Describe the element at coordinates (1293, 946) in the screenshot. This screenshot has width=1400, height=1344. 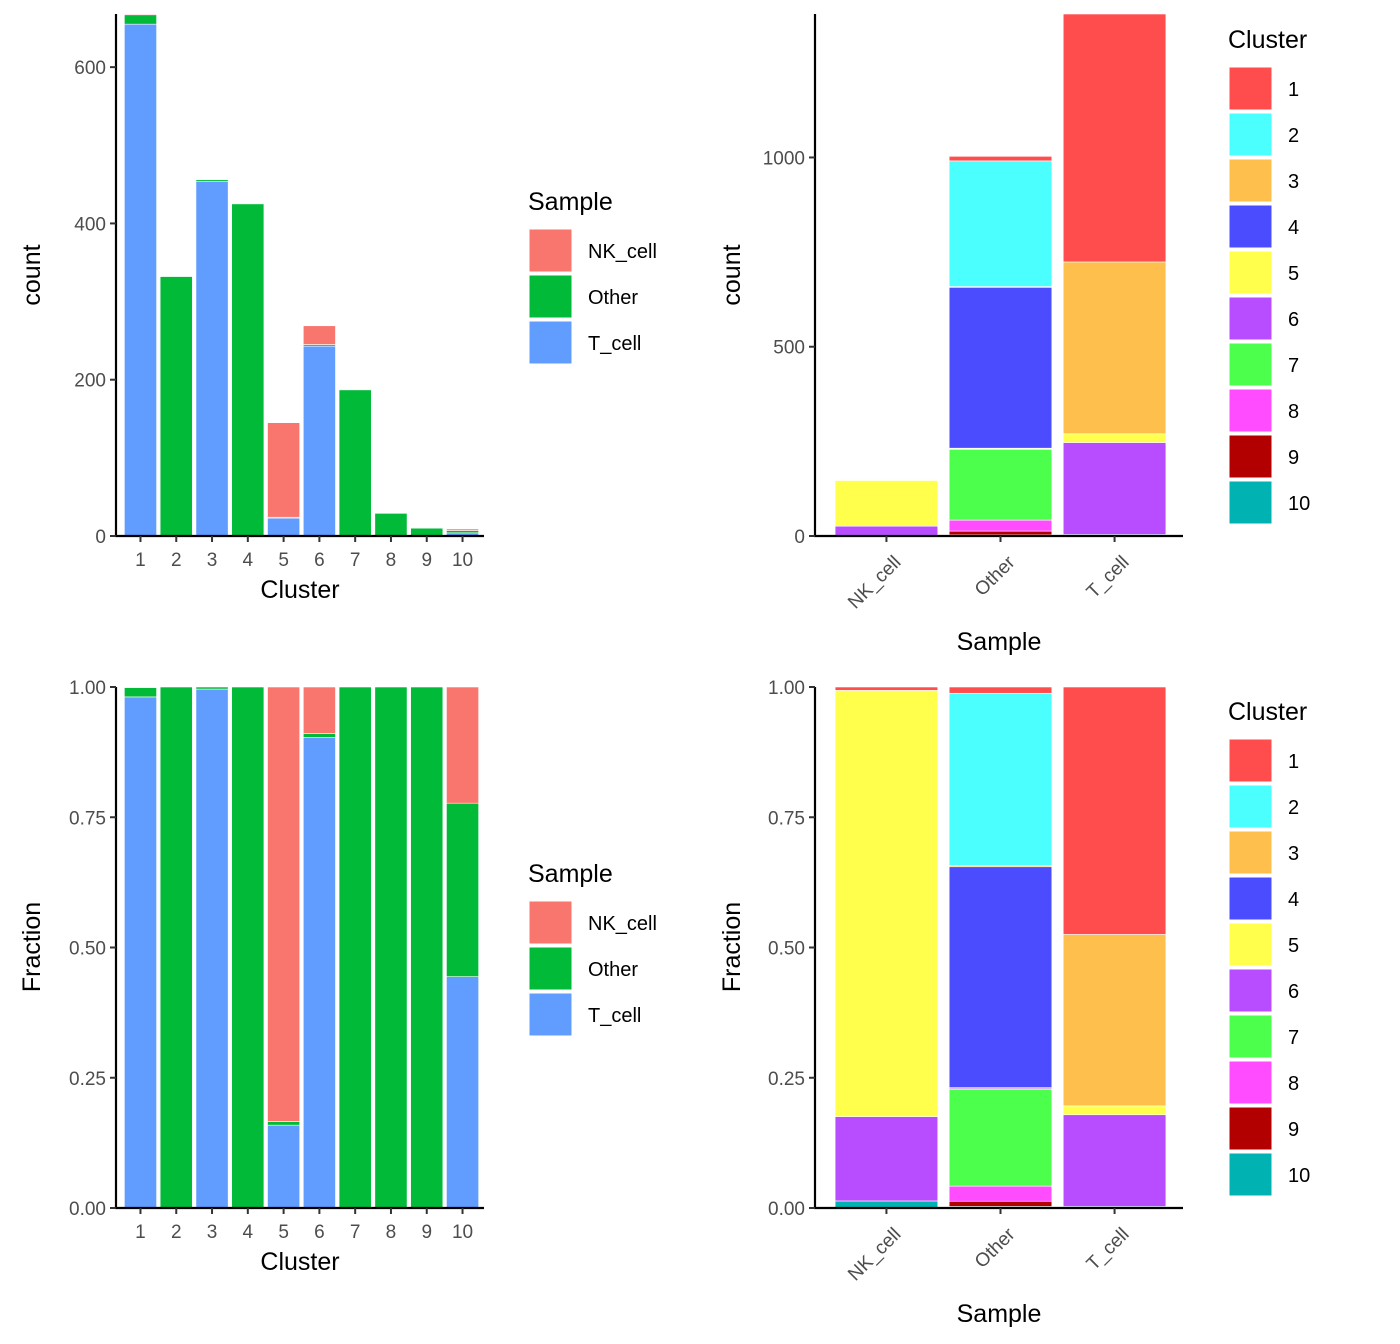
I see `legend-label: 5` at that location.